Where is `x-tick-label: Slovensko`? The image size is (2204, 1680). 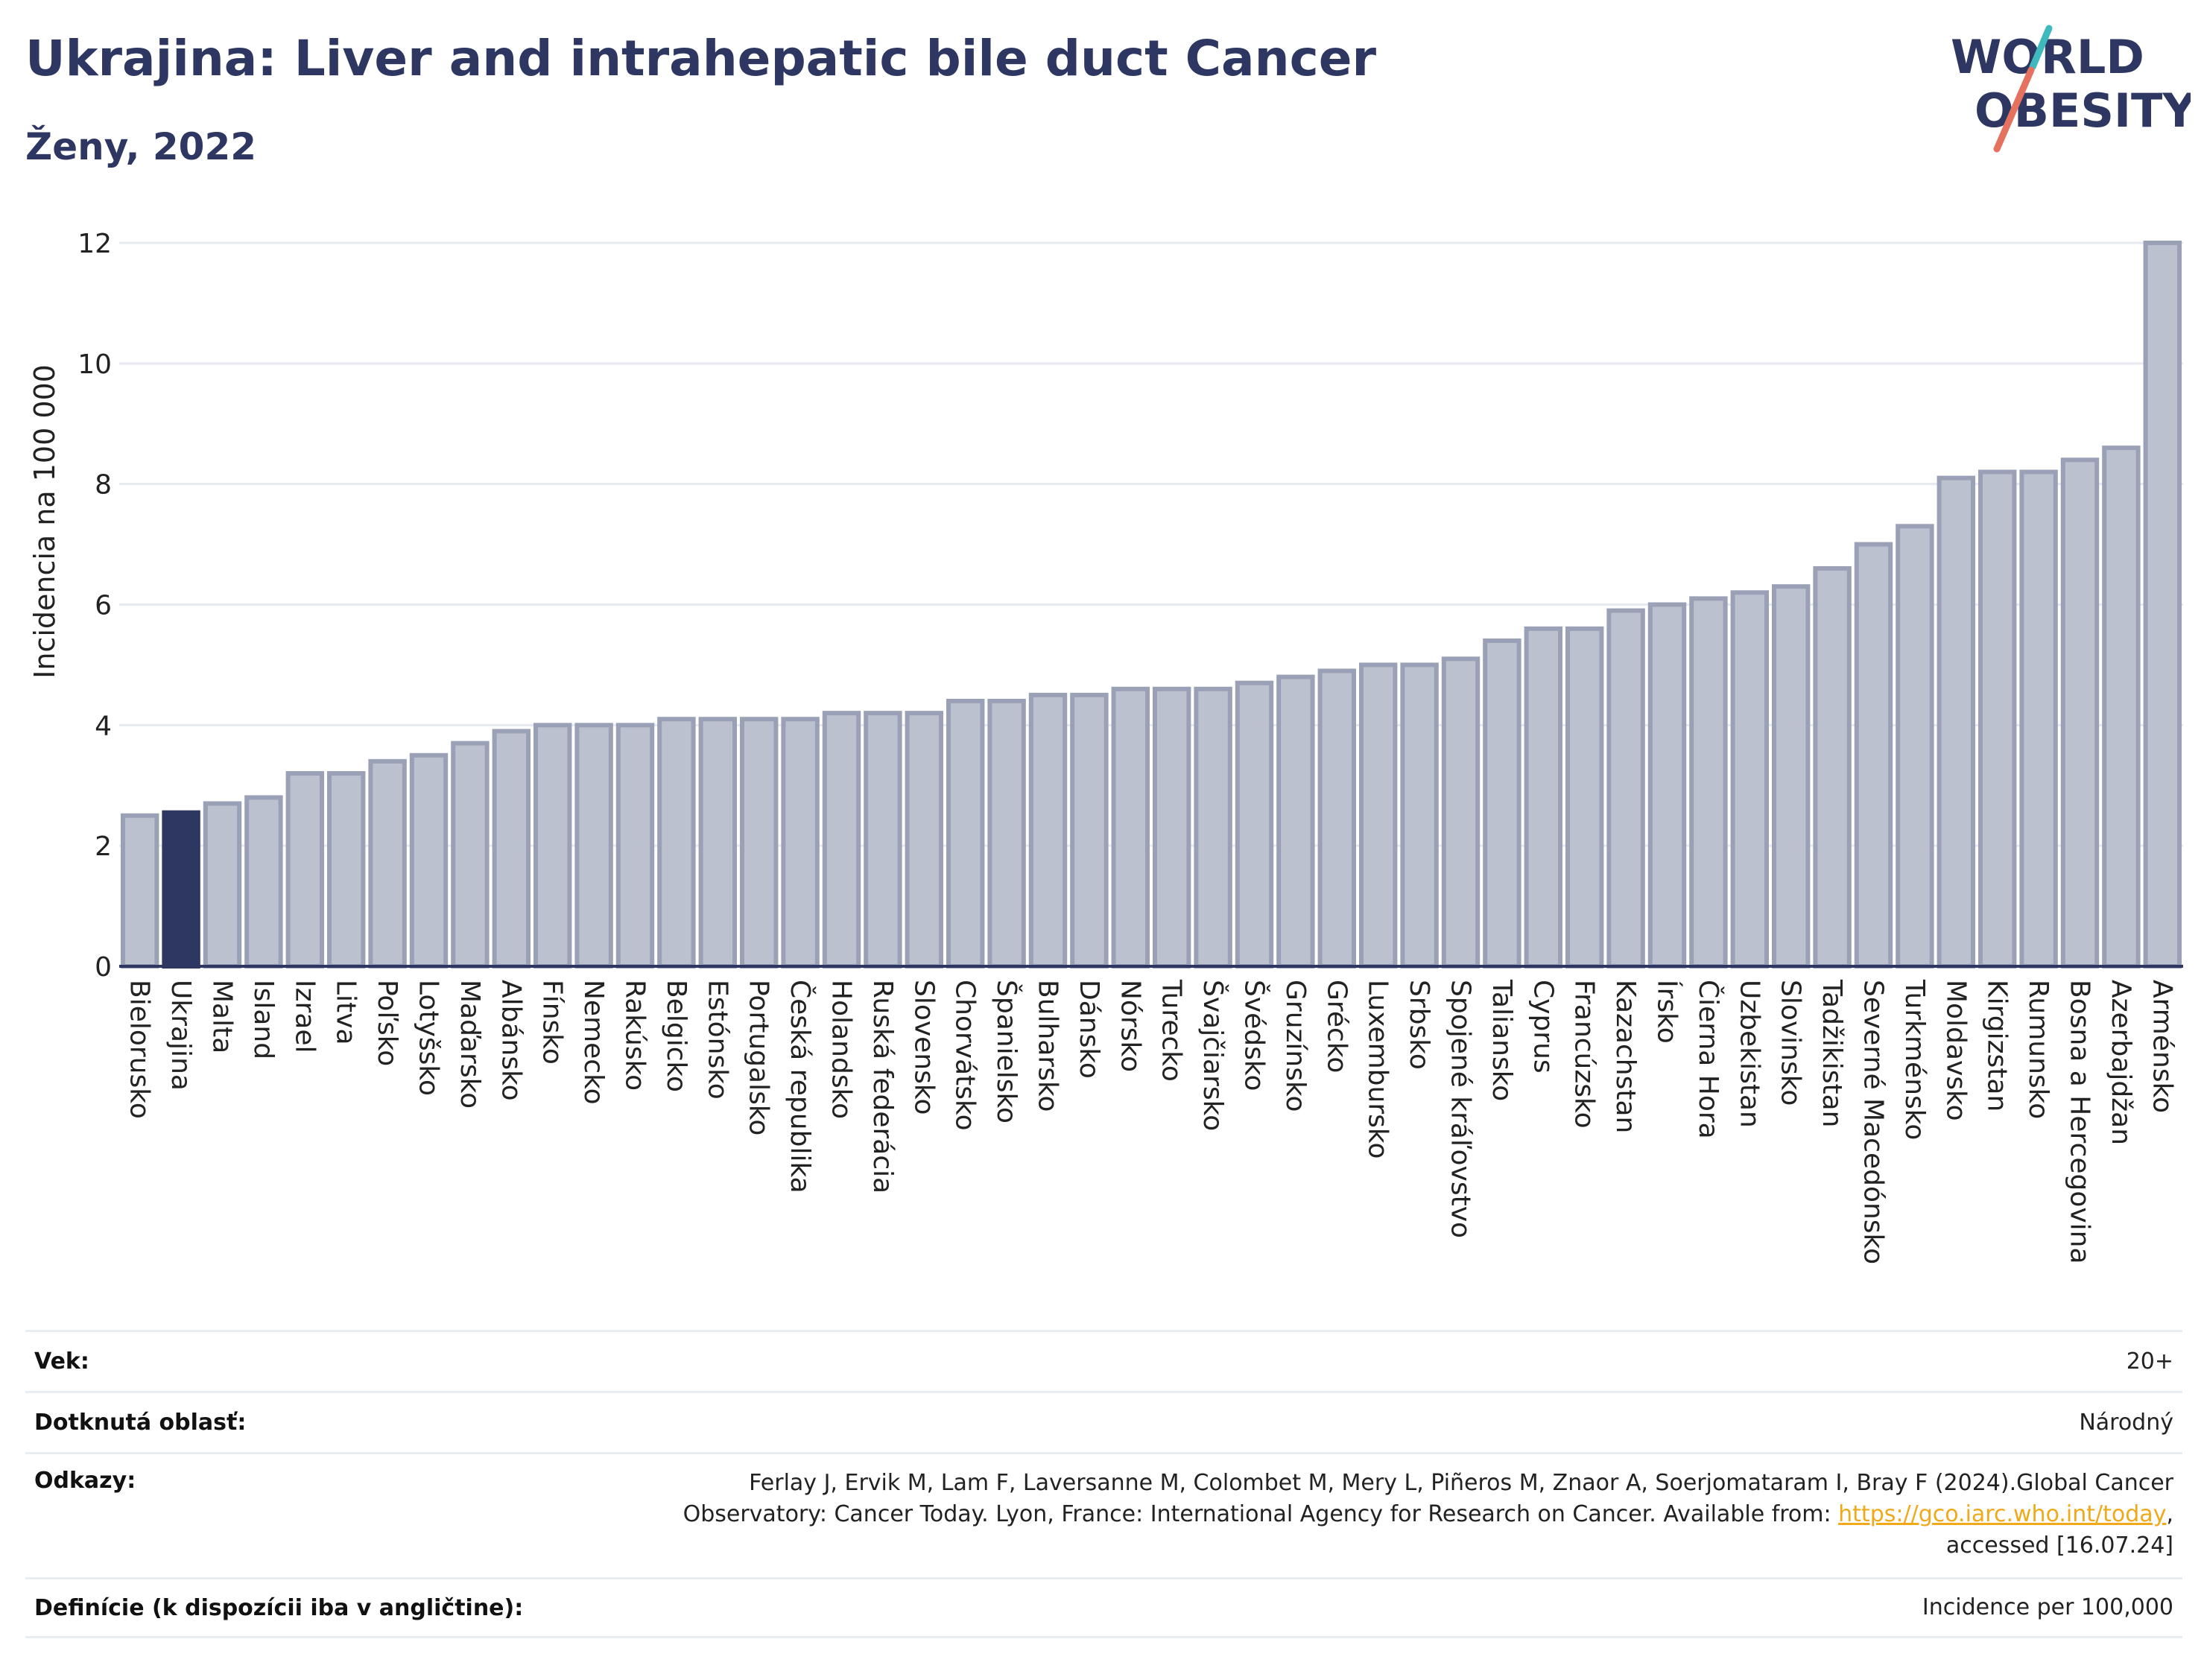 x-tick-label: Slovensko is located at coordinates (924, 1047).